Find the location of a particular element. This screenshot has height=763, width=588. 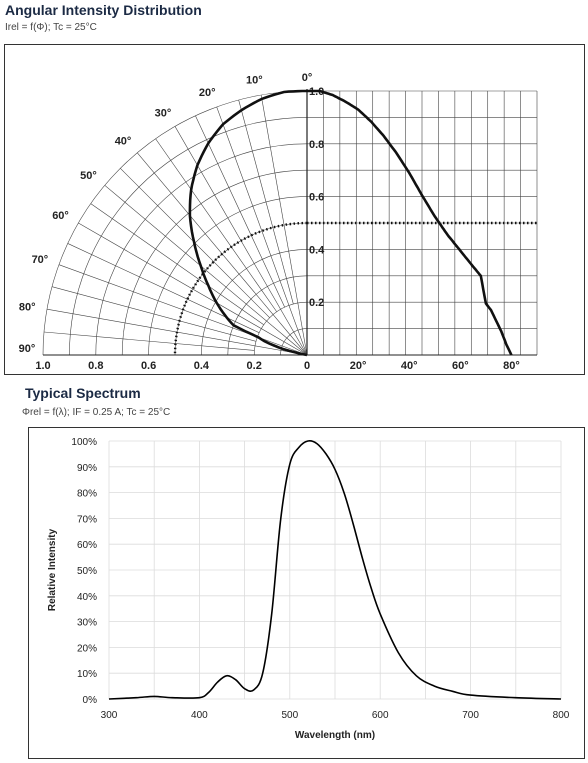

polar-intensity-curve is located at coordinates (248, 223).